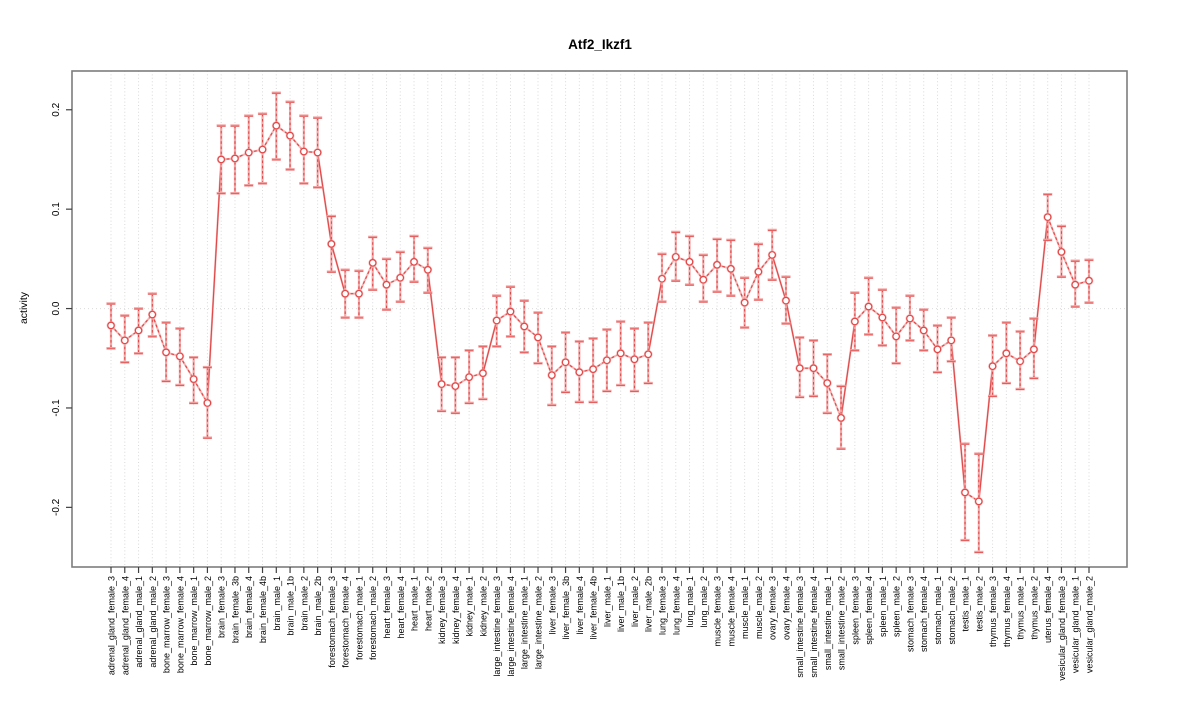 This screenshot has width=1200, height=720. What do you see at coordinates (263, 609) in the screenshot?
I see `x-axis-category-label: brain_female_4b` at bounding box center [263, 609].